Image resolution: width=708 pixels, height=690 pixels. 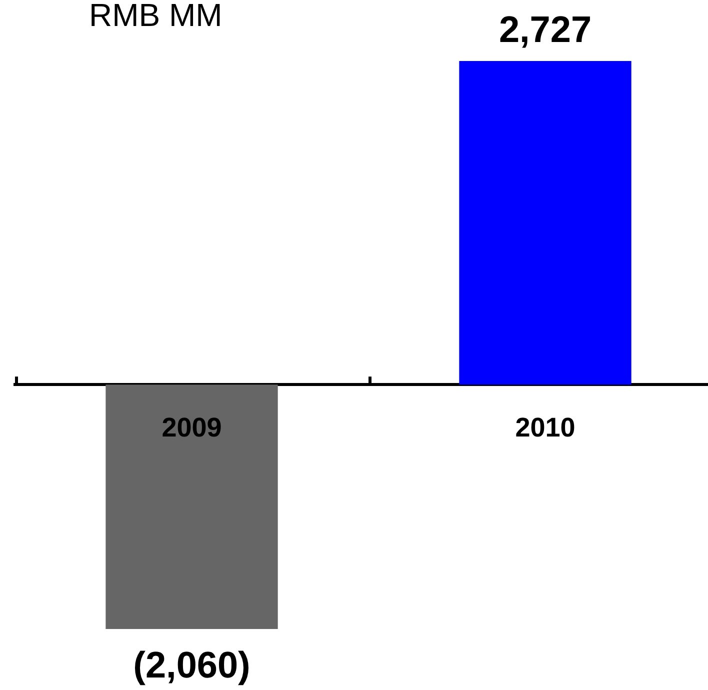 I want to click on data-label: (2,060), so click(x=191, y=665).